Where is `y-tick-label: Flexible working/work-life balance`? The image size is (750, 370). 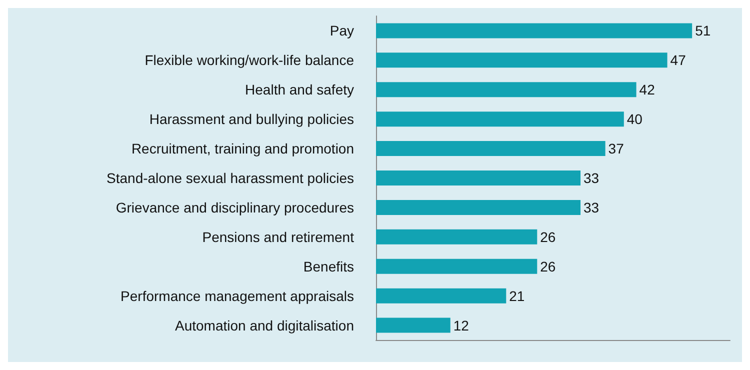
y-tick-label: Flexible working/work-life balance is located at coordinates (249, 60).